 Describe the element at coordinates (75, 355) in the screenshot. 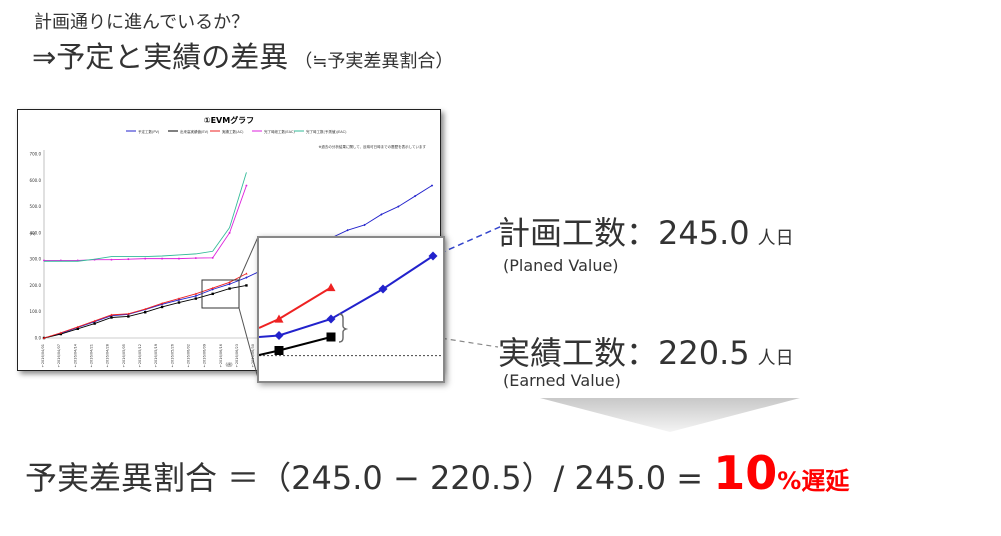

I see `x-tick-label: ←2016/04/14` at that location.